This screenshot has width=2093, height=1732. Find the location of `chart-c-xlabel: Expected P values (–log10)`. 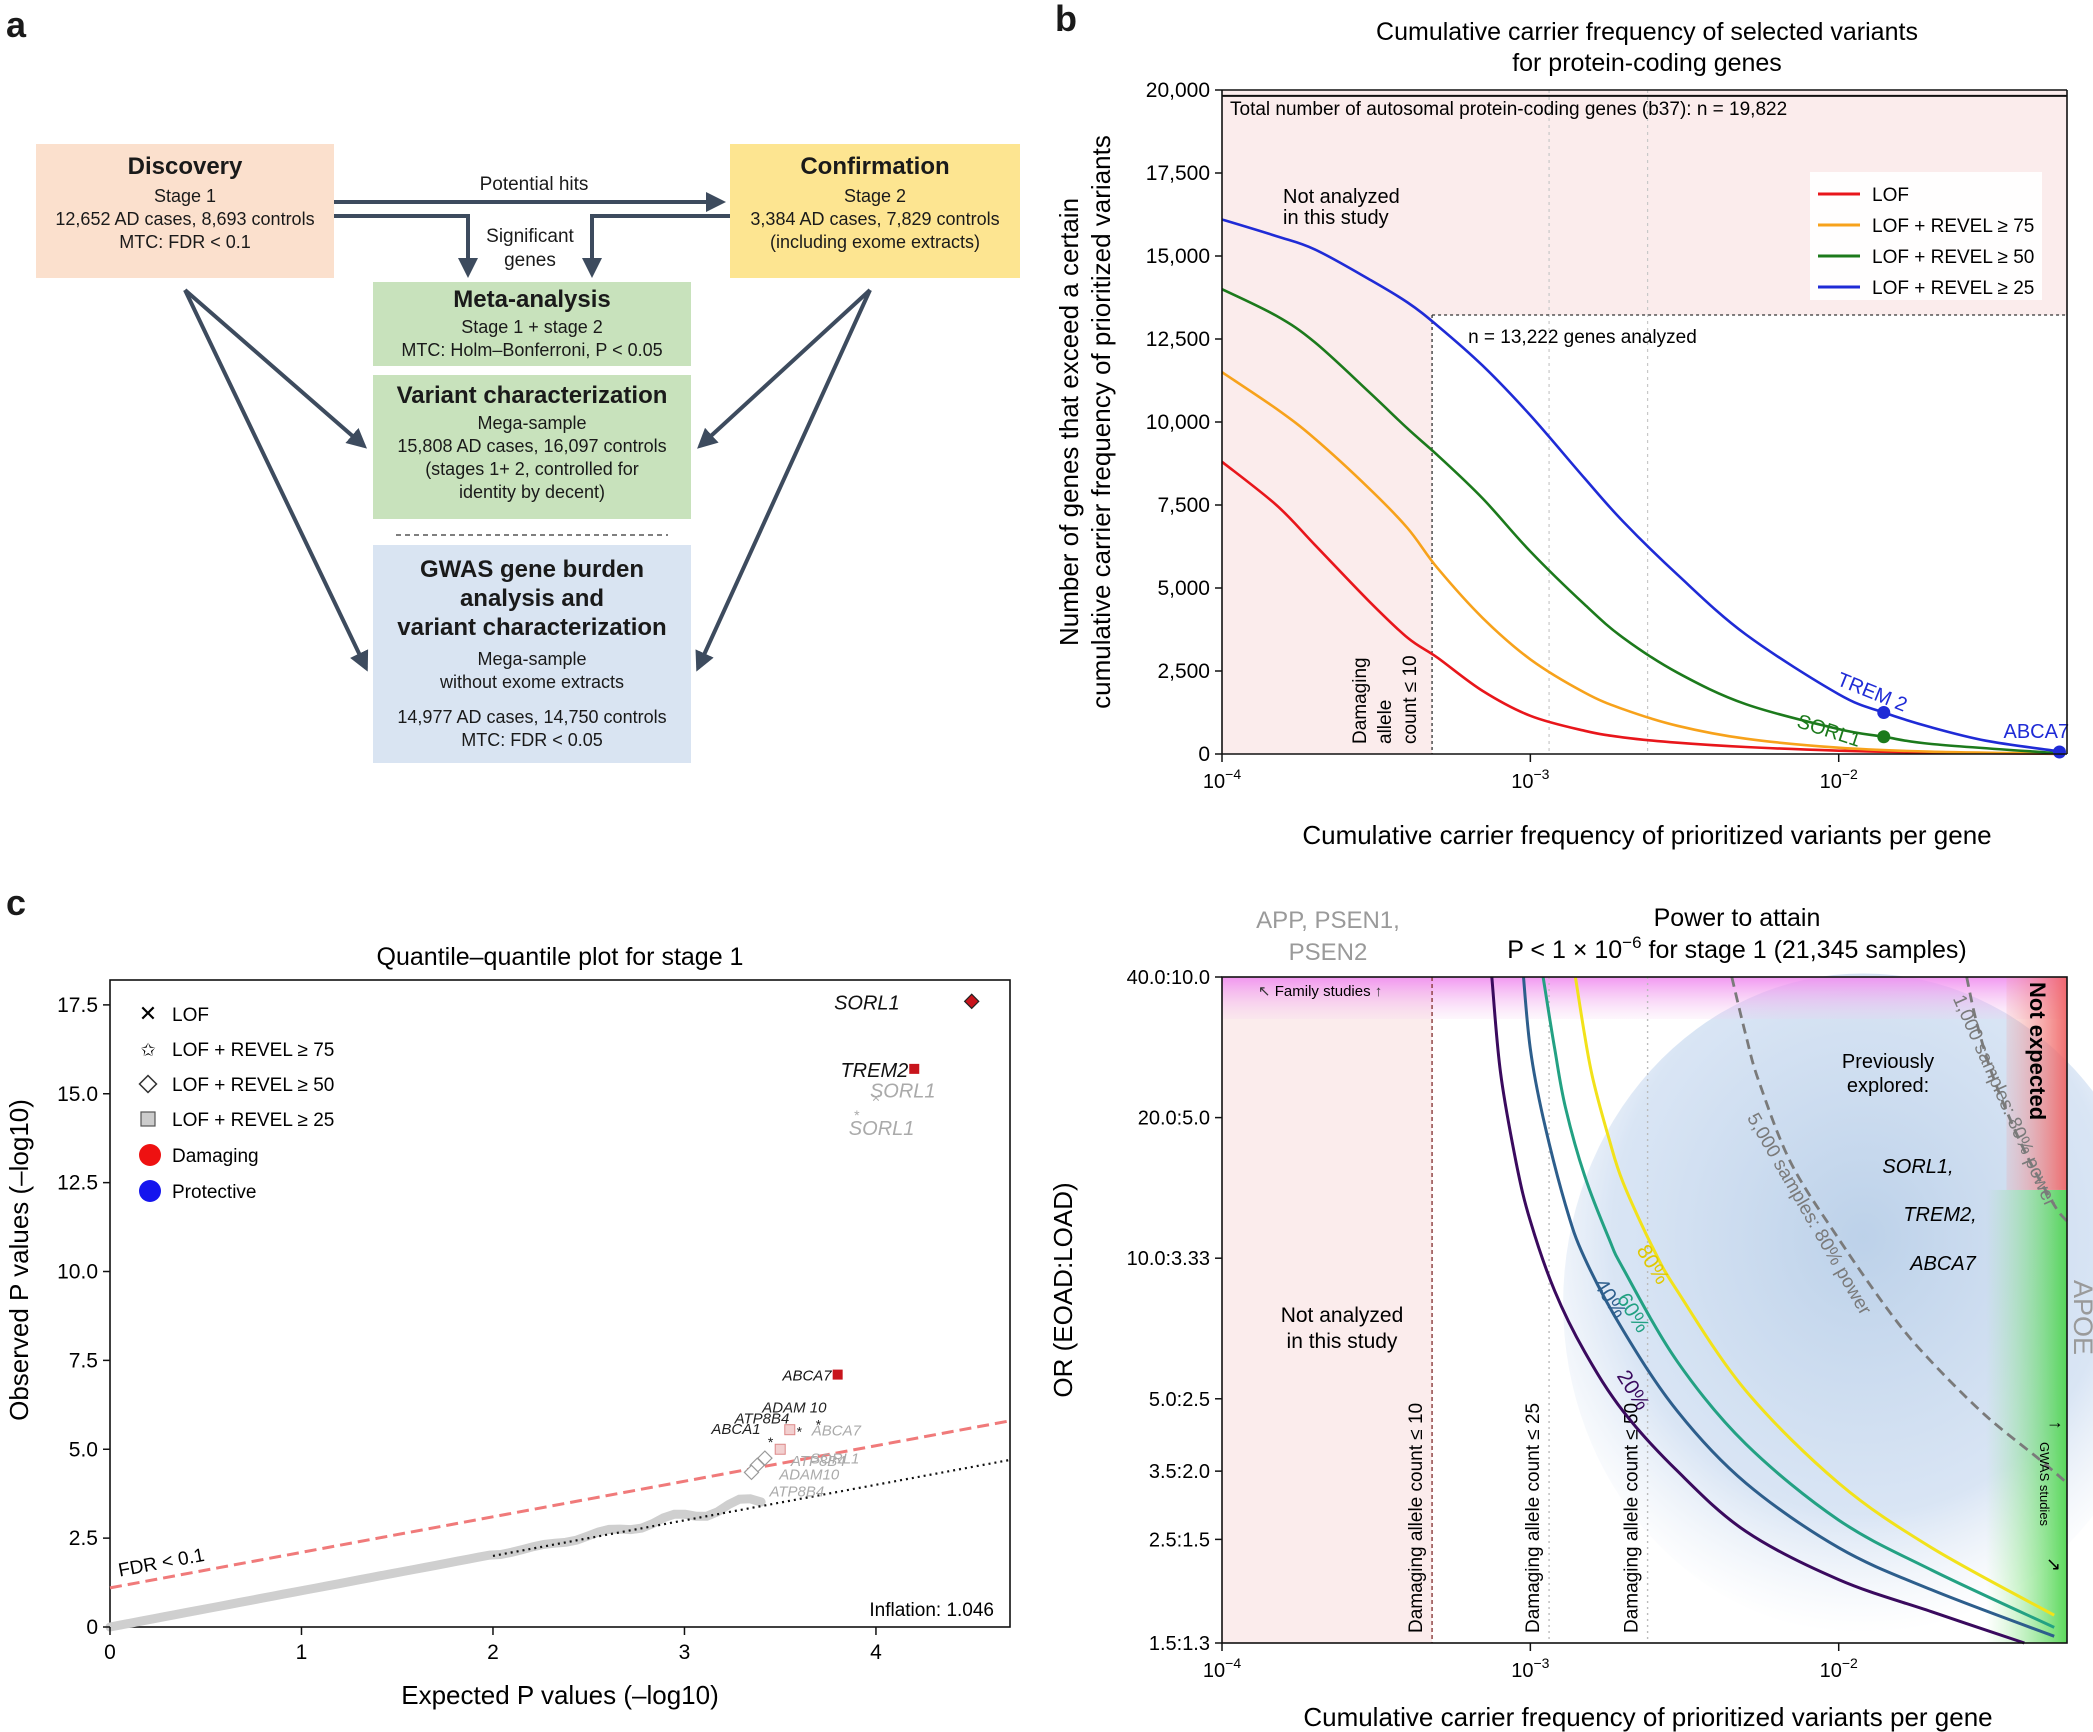

chart-c-xlabel: Expected P values (–log10) is located at coordinates (560, 1695).